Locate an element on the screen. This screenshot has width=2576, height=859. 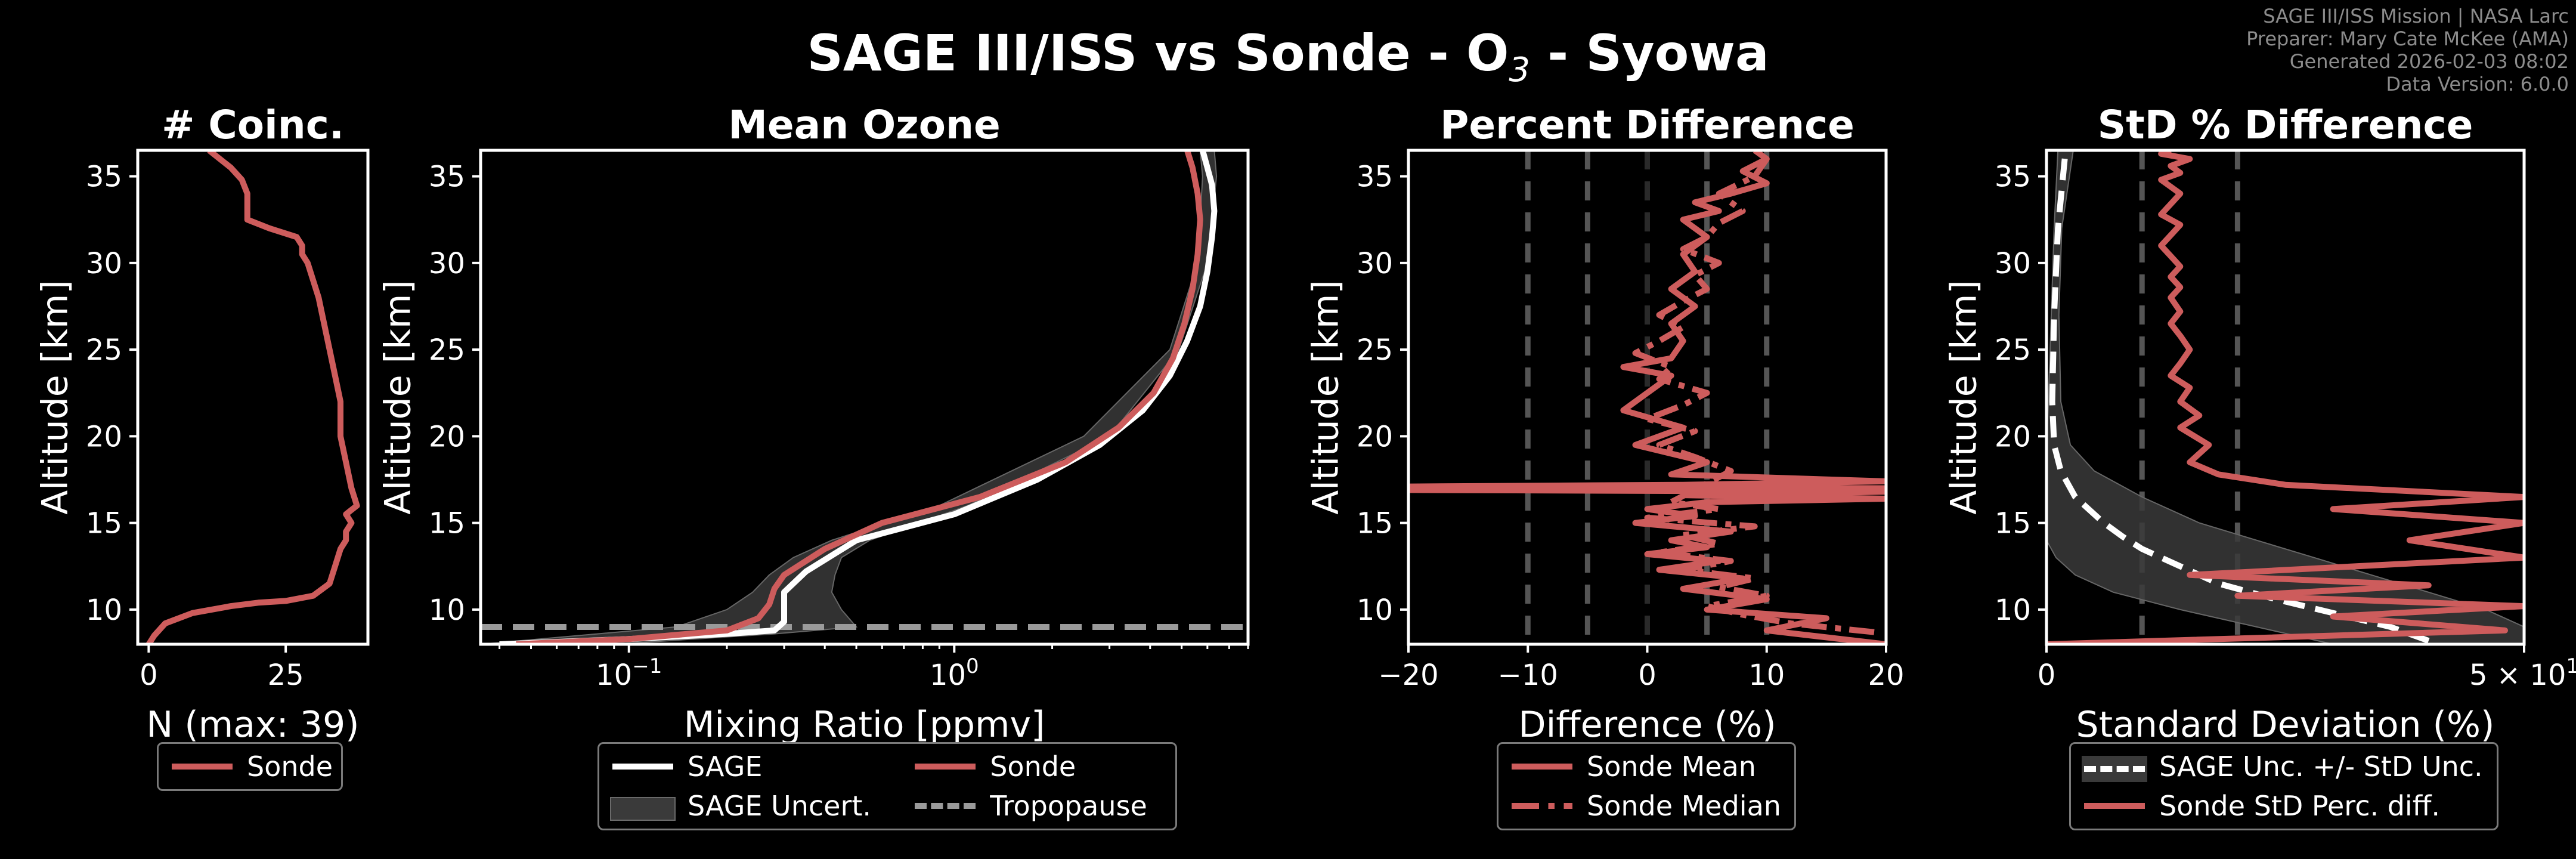
legend-coinc: Sonde is located at coordinates (250, 766).